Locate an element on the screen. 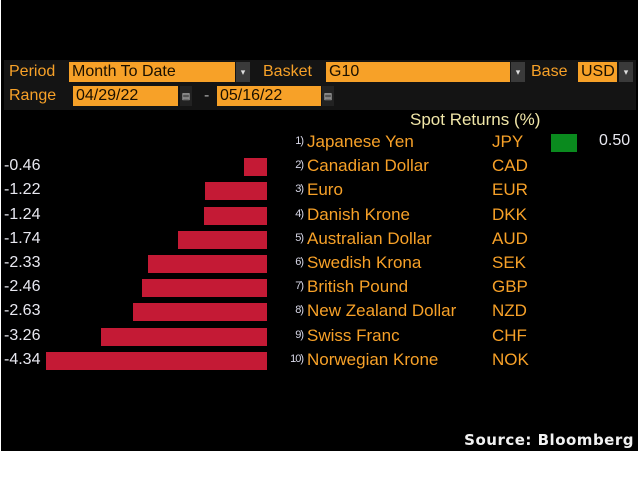 This screenshot has width=640, height=480. rank-label: 5) is located at coordinates (299, 237).